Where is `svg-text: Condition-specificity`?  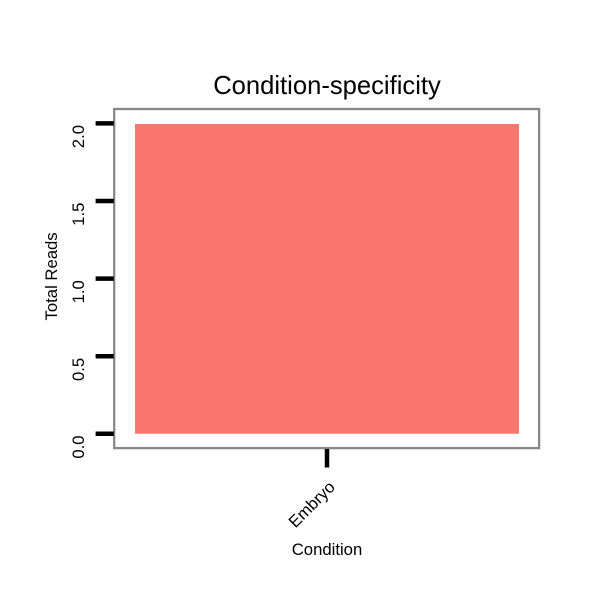 svg-text: Condition-specificity is located at coordinates (327, 86).